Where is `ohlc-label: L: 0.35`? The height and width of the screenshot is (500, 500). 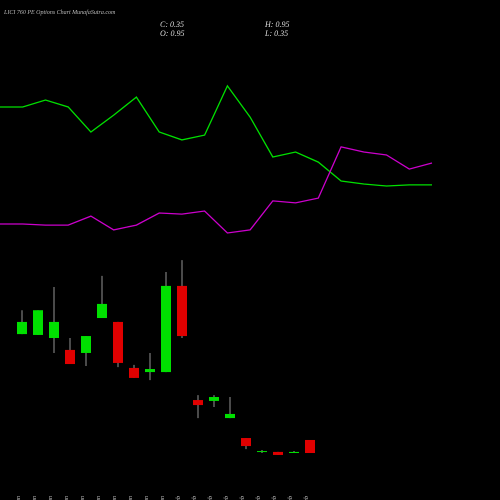
ohlc-label: L: 0.35 is located at coordinates (276, 33).